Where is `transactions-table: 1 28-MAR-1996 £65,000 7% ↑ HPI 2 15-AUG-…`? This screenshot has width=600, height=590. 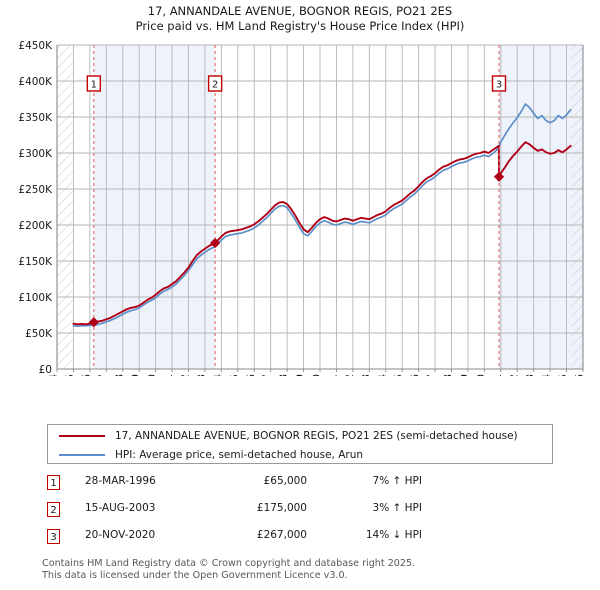 transactions-table: 1 28-MAR-1996 £65,000 7% ↑ HPI 2 15-AUG-… is located at coordinates (257, 513).